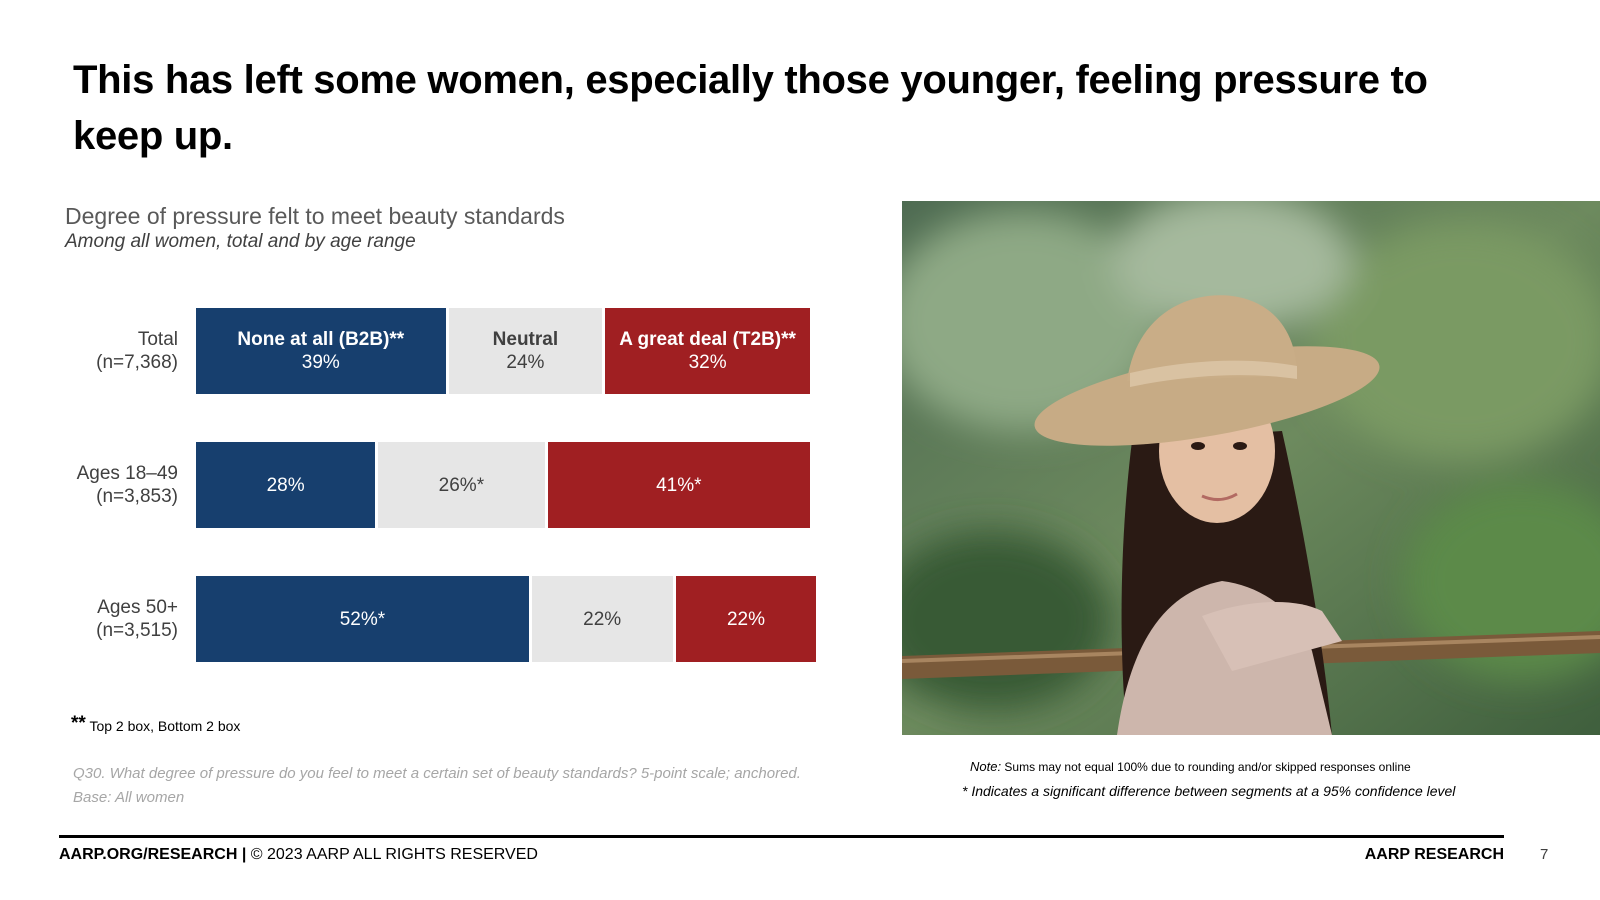 The image size is (1600, 900). Describe the element at coordinates (525, 351) in the screenshot. I see `bar-segment: Neutral 24%` at that location.